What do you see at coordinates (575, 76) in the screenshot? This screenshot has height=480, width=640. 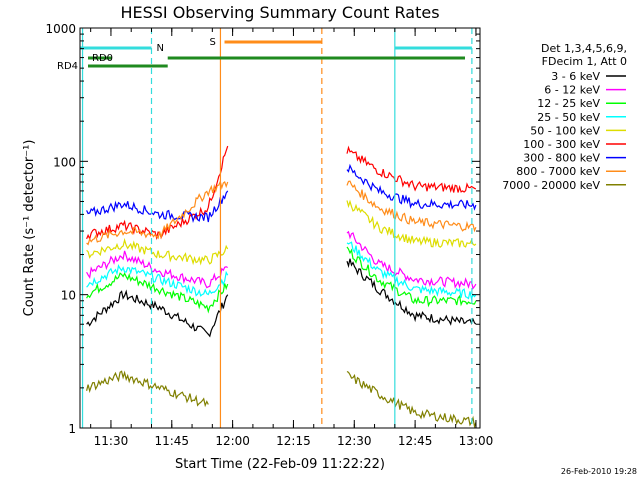 I see `legend-label-0: 3 - 6 keV` at bounding box center [575, 76].